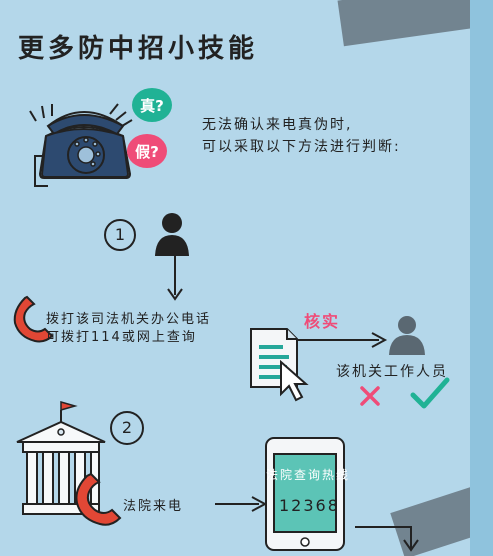 The height and width of the screenshot is (556, 493). I want to click on call-office-instruction: 拨打该司法机关办公电话, so click(129, 319).